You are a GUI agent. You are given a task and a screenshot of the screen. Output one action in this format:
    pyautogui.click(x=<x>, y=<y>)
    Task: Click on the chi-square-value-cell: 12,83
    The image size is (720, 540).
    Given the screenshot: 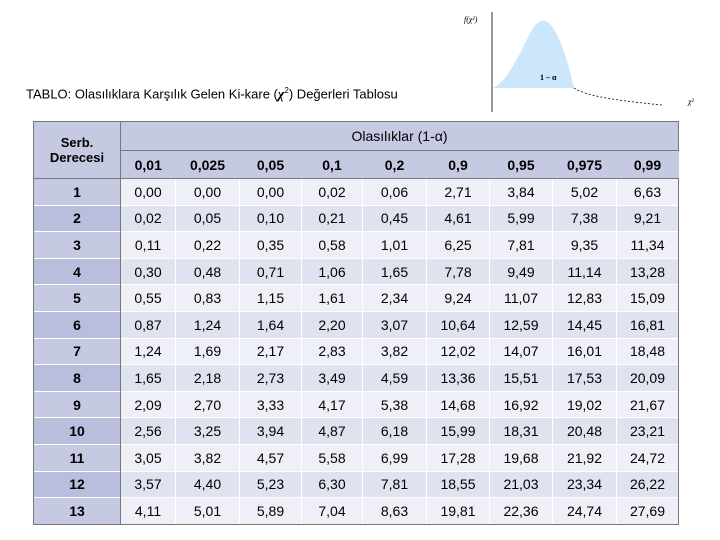 What is the action you would take?
    pyautogui.click(x=584, y=298)
    